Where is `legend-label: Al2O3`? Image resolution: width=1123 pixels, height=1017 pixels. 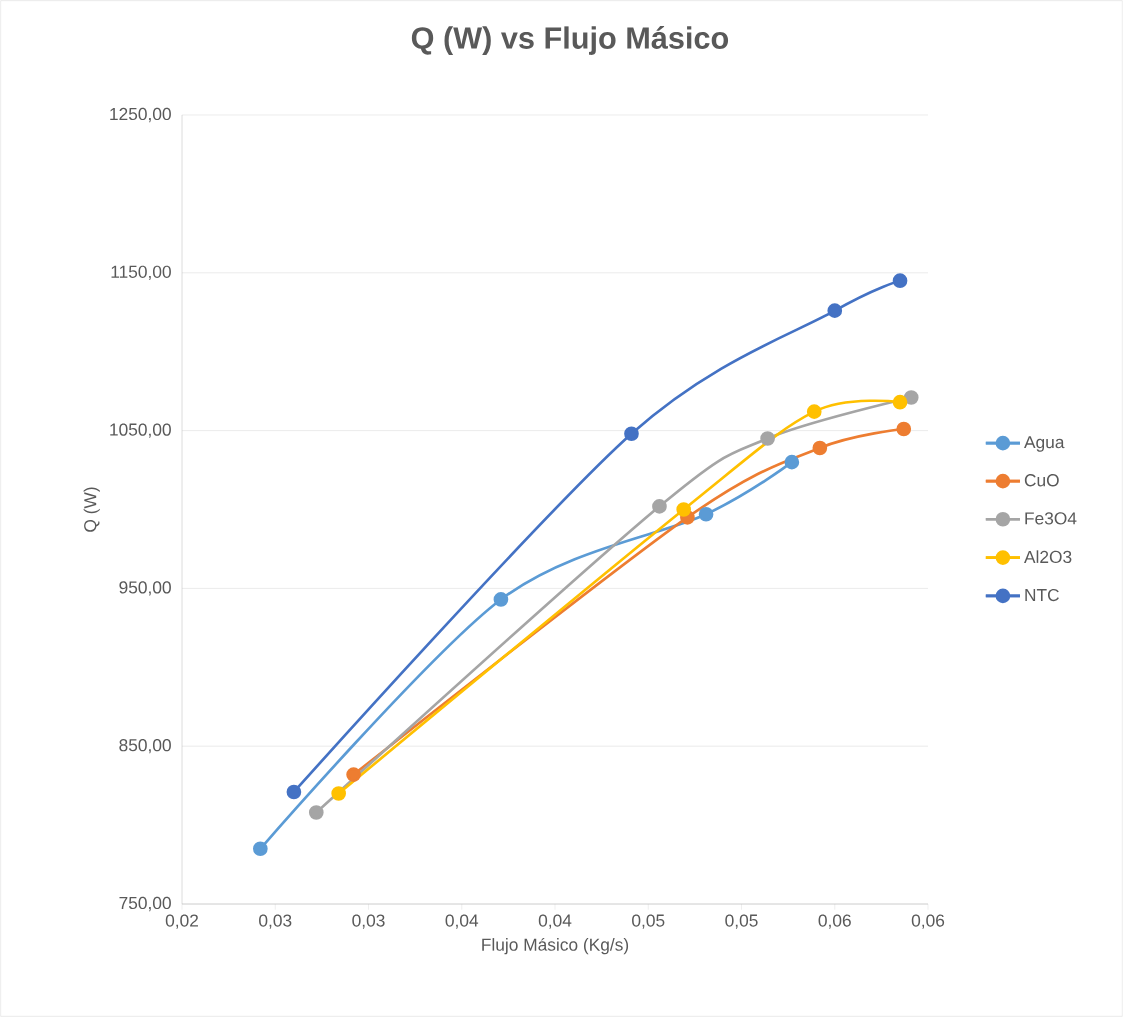 legend-label: Al2O3 is located at coordinates (1048, 557).